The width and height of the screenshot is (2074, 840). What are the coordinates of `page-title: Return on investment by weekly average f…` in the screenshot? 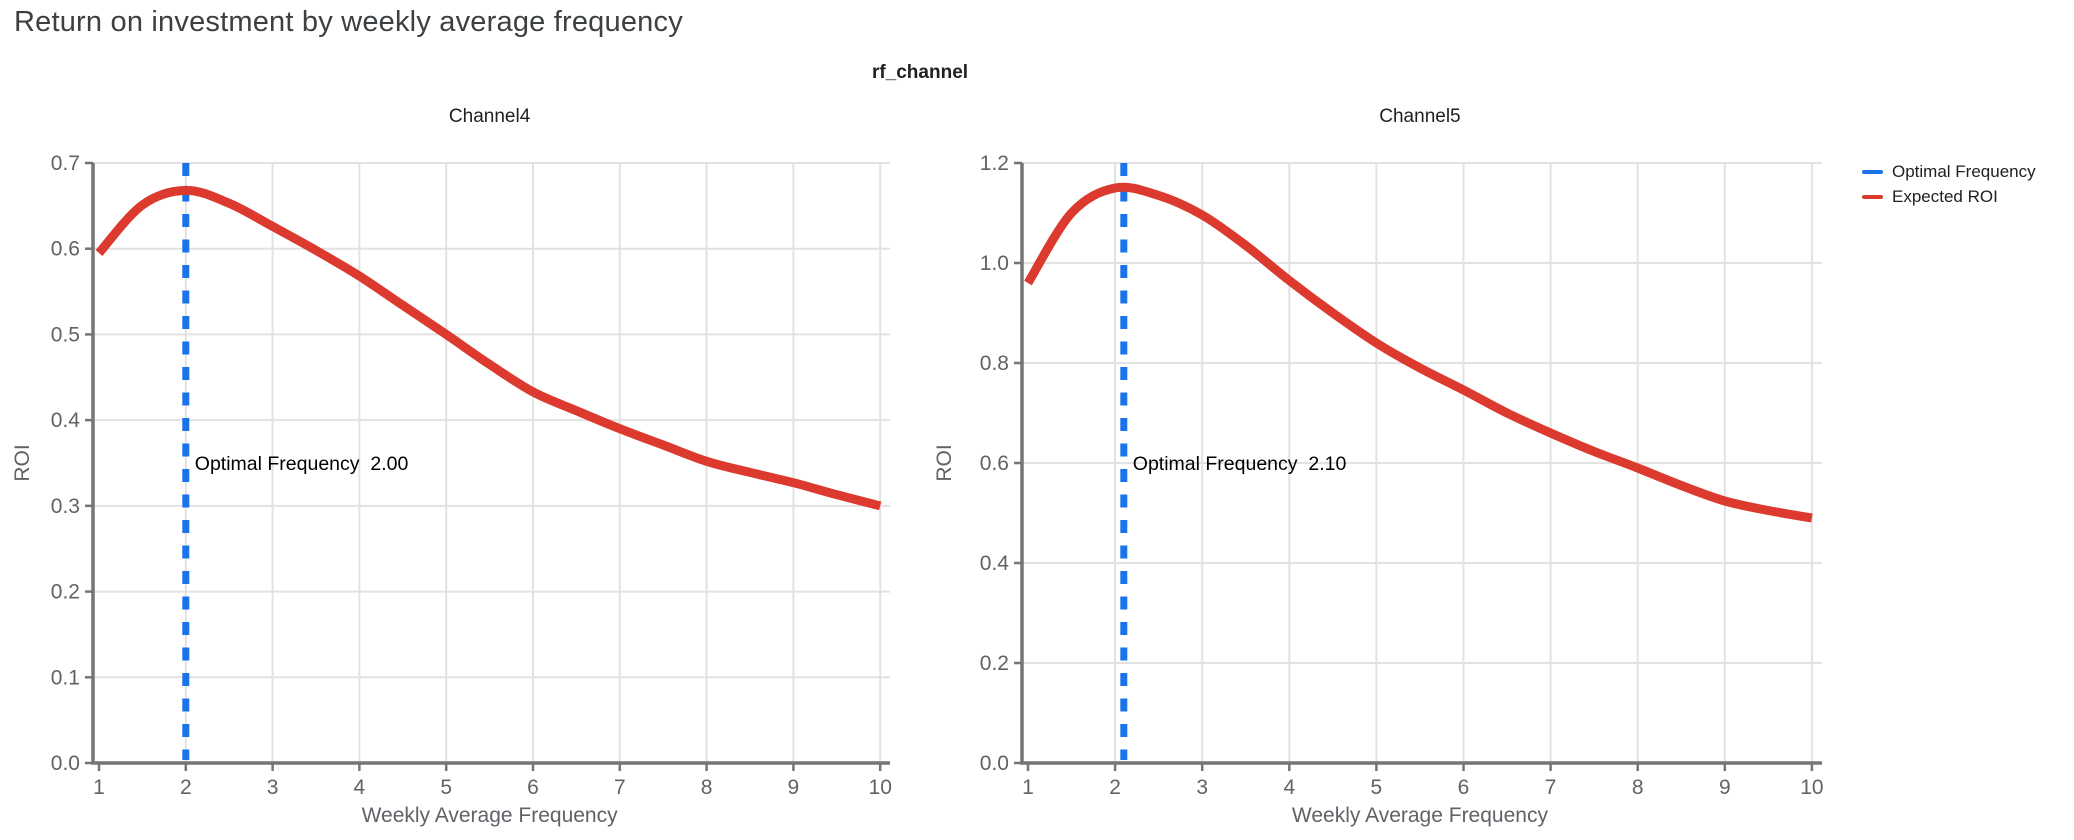 It's located at (348, 22).